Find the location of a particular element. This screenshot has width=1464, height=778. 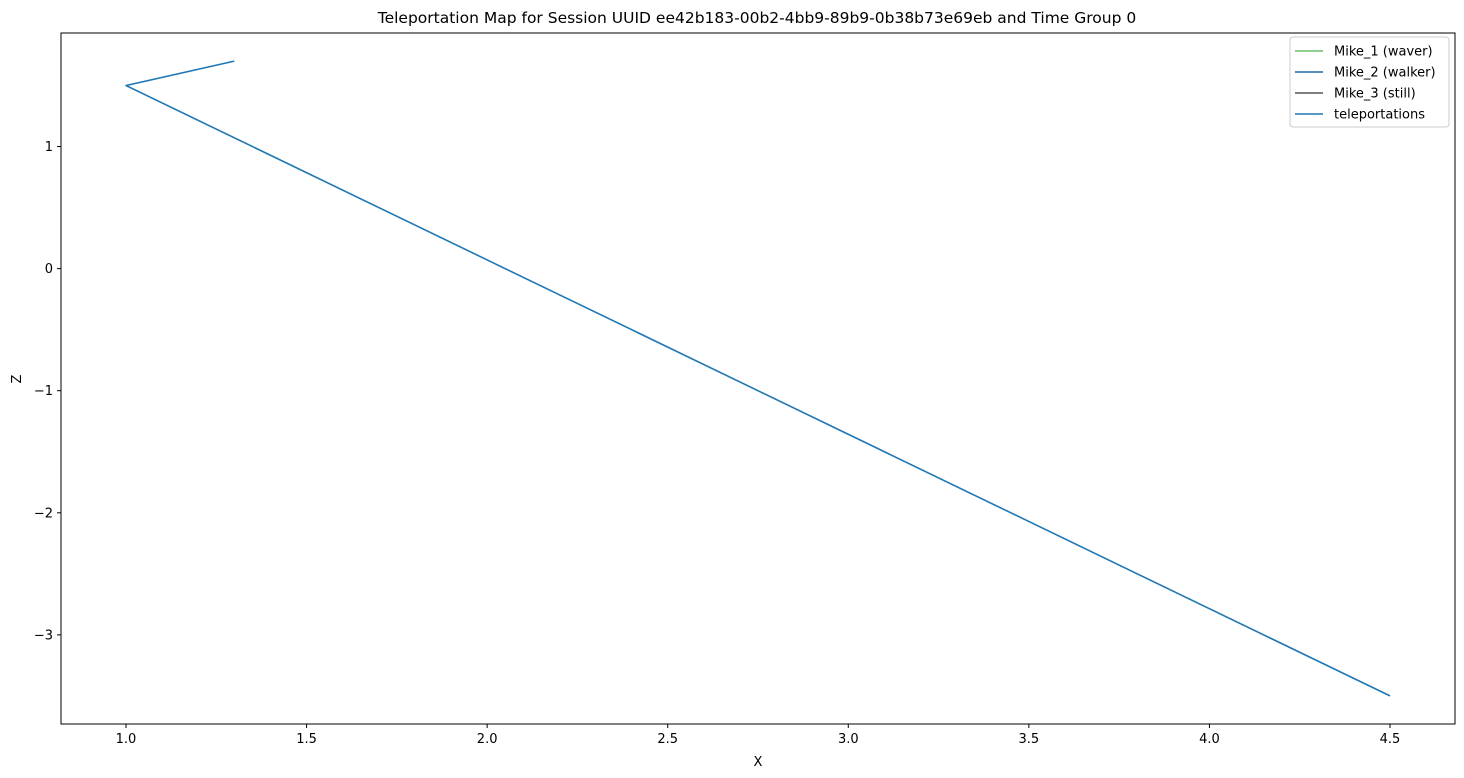

legend-label: teleportations is located at coordinates (1379, 115).